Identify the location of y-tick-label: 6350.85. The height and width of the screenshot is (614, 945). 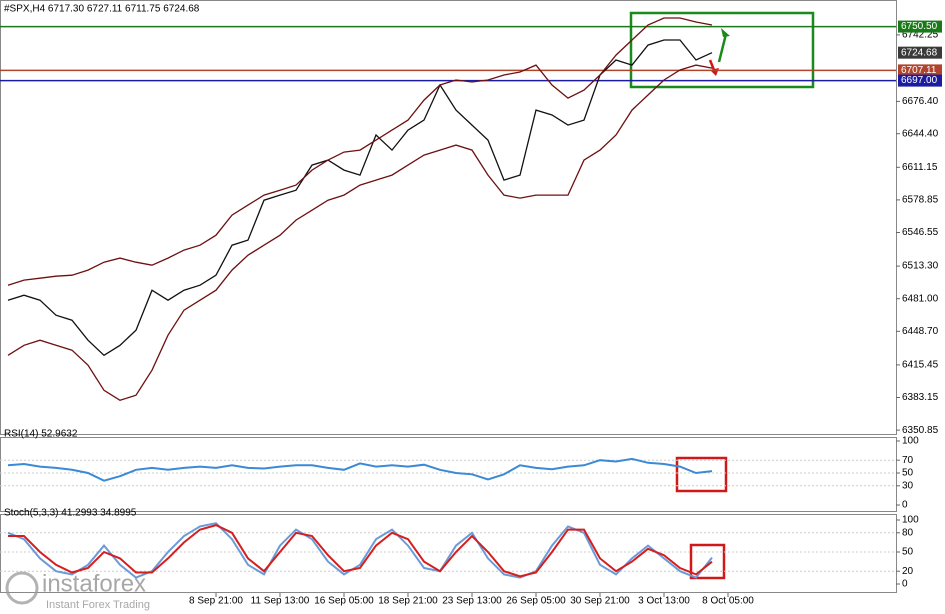
(920, 430).